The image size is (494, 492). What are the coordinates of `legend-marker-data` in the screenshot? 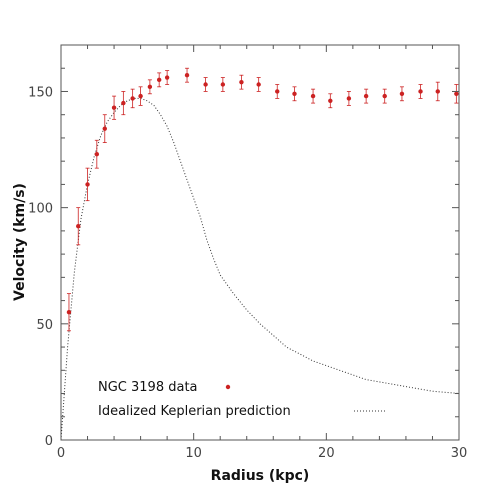 It's located at (228, 387).